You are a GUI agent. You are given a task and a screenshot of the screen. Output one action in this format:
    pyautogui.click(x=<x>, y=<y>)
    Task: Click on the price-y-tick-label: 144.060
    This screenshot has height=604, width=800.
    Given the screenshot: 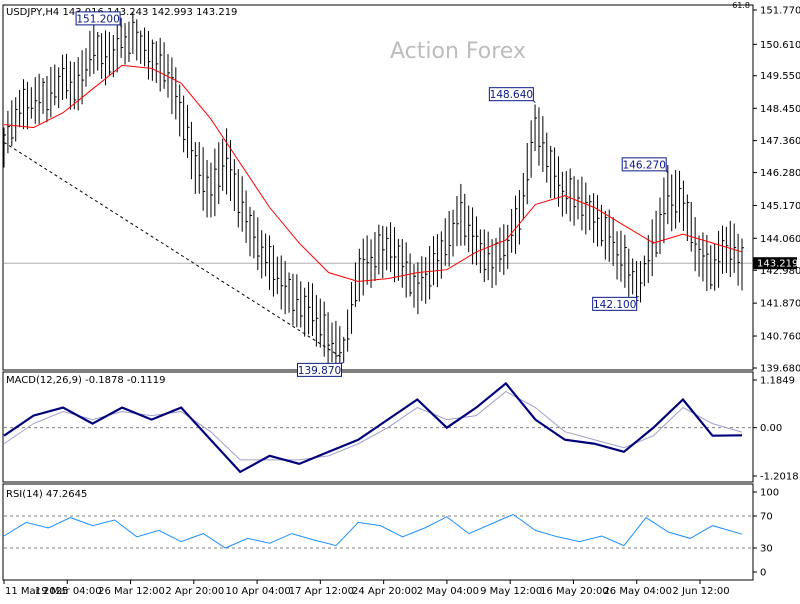 What is the action you would take?
    pyautogui.click(x=780, y=239)
    